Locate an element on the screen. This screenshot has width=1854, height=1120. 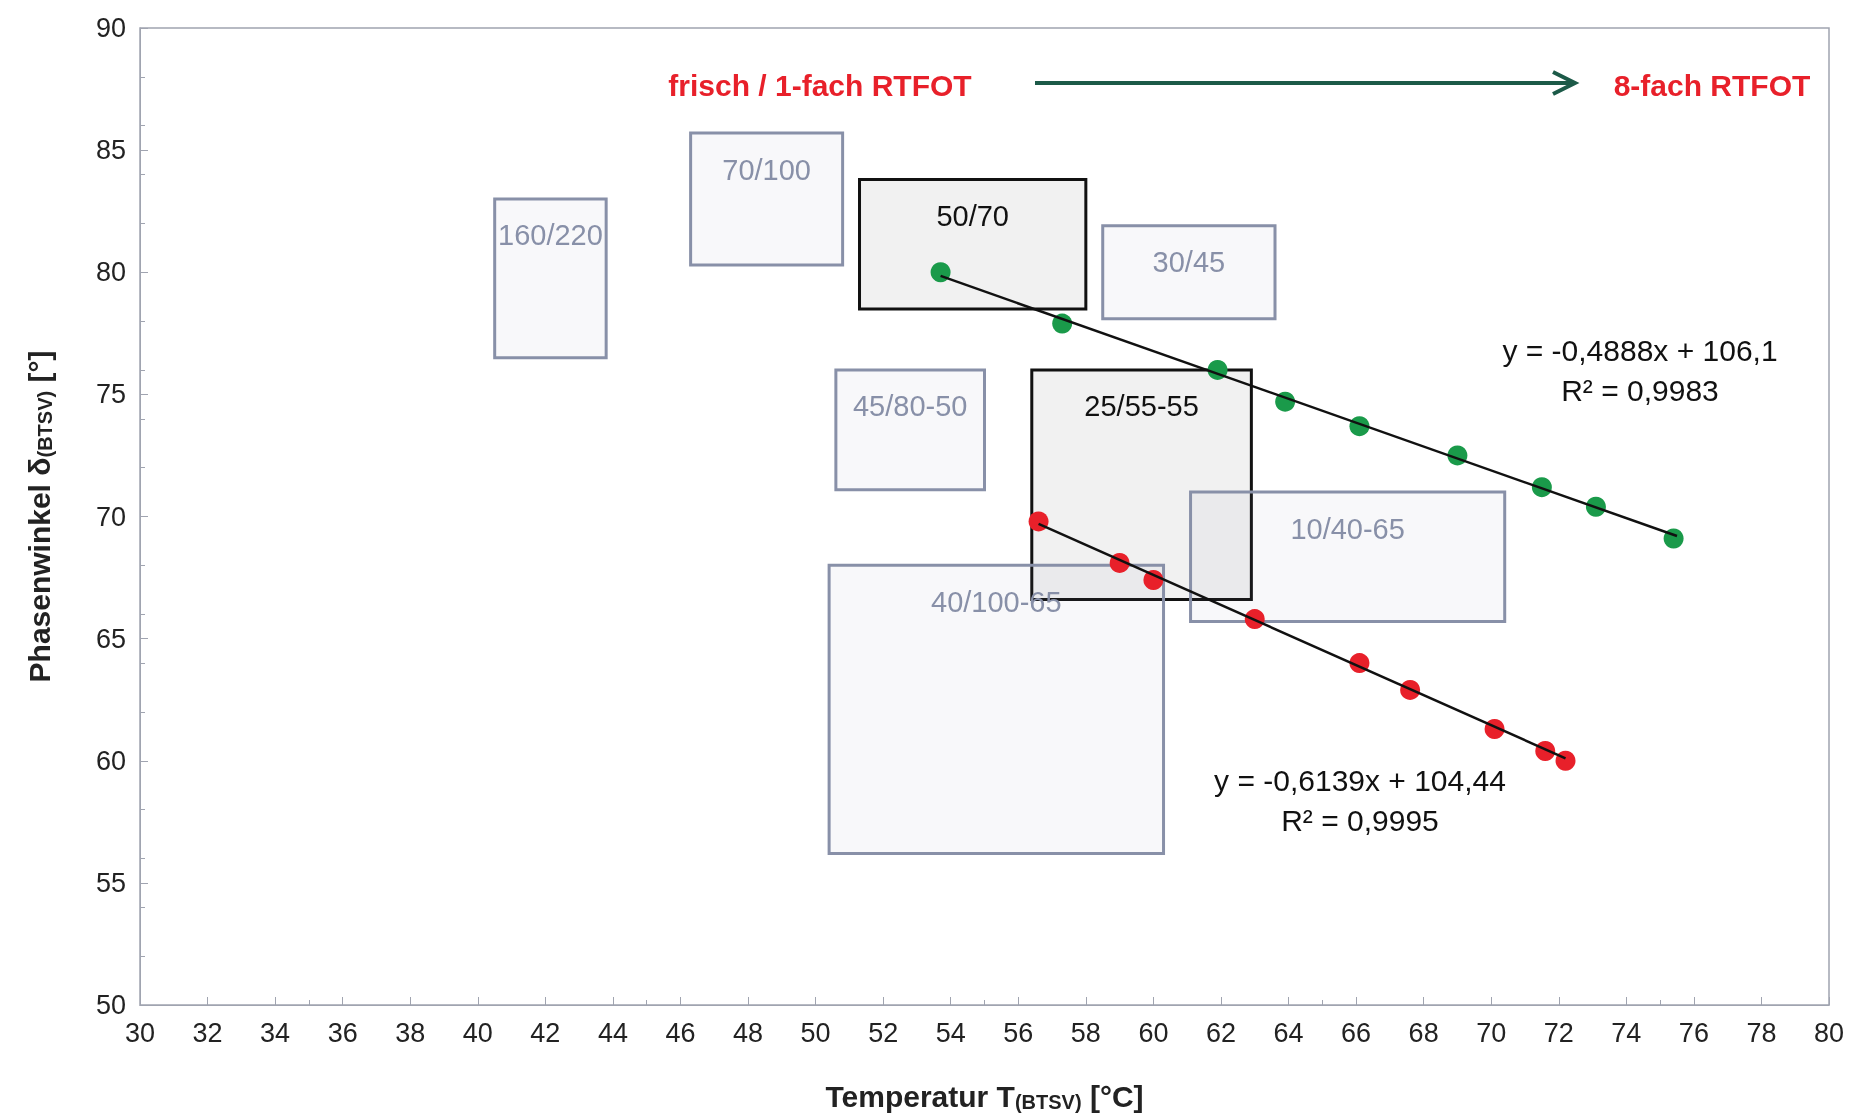
x-tick-label: 58 is located at coordinates (1085, 1032).